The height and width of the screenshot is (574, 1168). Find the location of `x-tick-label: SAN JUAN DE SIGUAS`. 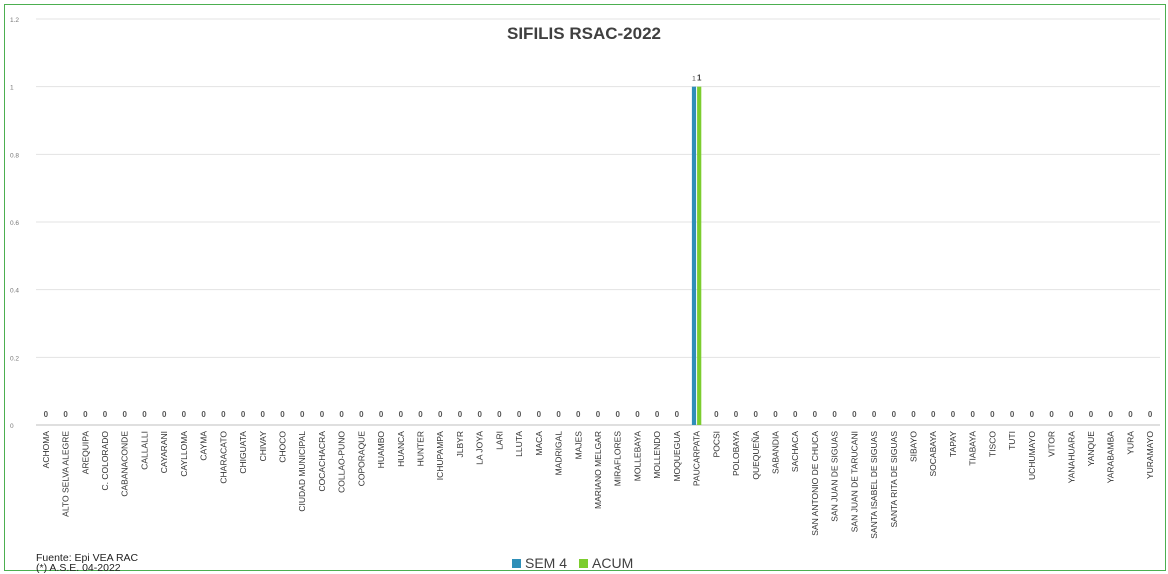

x-tick-label: SAN JUAN DE SIGUAS is located at coordinates (835, 476).